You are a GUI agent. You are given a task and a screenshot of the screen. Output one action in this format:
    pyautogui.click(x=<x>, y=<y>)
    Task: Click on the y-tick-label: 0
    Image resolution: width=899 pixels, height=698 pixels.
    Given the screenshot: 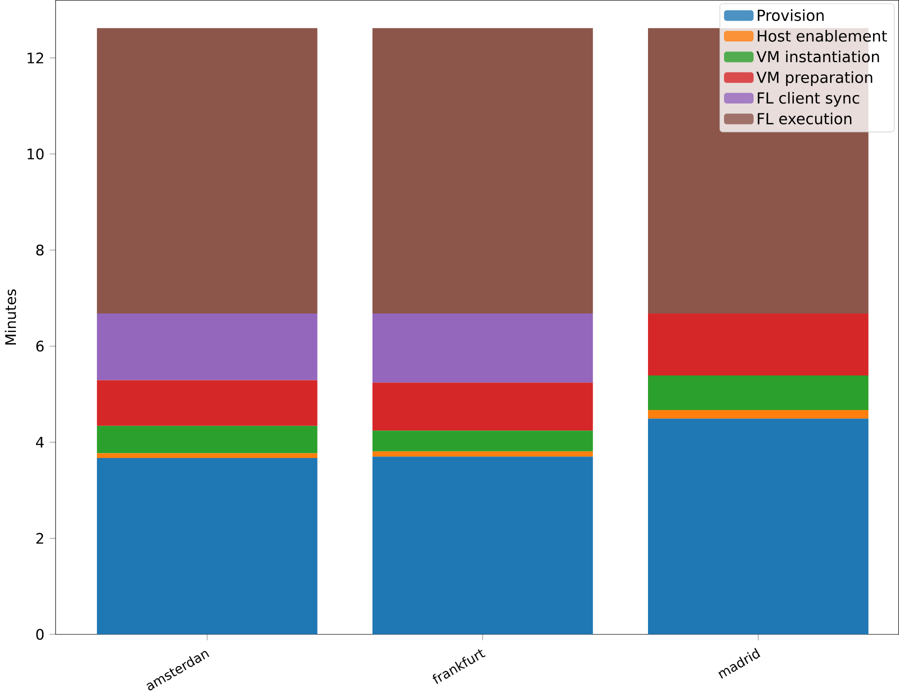 What is the action you would take?
    pyautogui.click(x=40, y=634)
    